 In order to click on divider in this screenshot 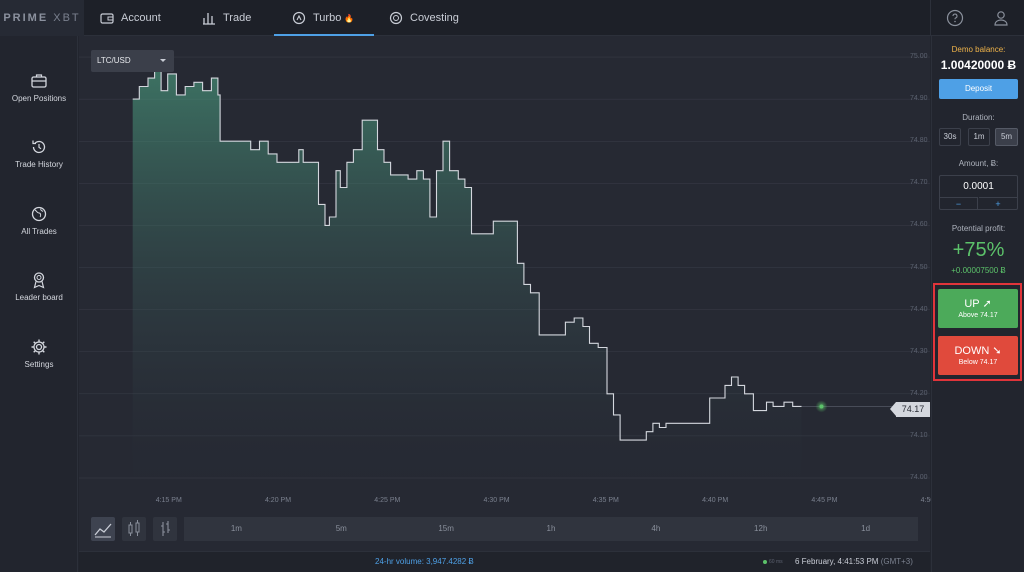, I will do `click(930, 18)`.